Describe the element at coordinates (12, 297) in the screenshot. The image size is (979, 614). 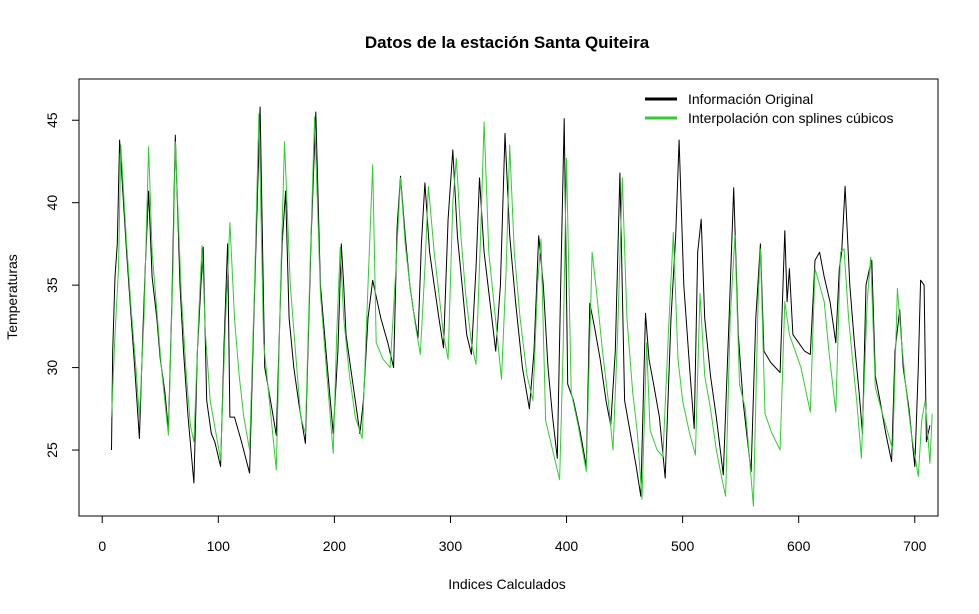
I see `y-axis-label: Temperaturas` at that location.